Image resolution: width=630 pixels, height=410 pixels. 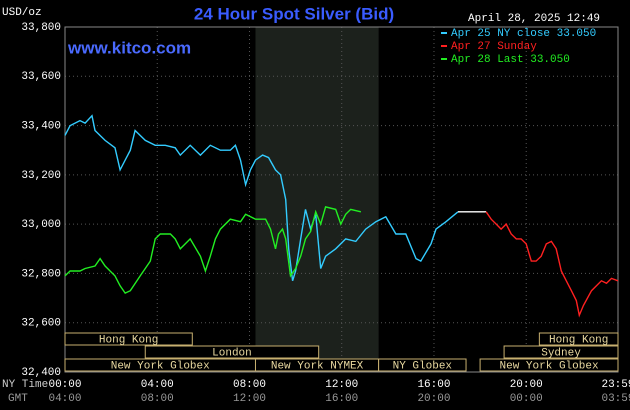 What do you see at coordinates (64, 385) in the screenshot?
I see `x-tick-label: 00:00` at bounding box center [64, 385].